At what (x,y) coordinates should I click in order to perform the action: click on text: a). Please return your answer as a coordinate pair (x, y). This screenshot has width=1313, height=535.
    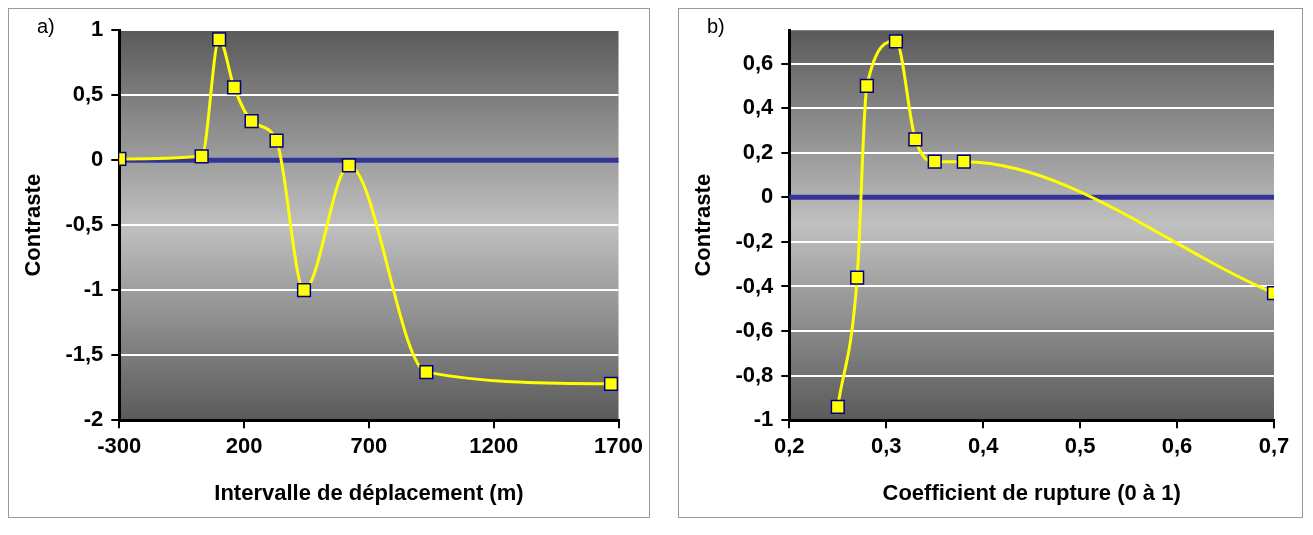
    Looking at the image, I should click on (46, 25).